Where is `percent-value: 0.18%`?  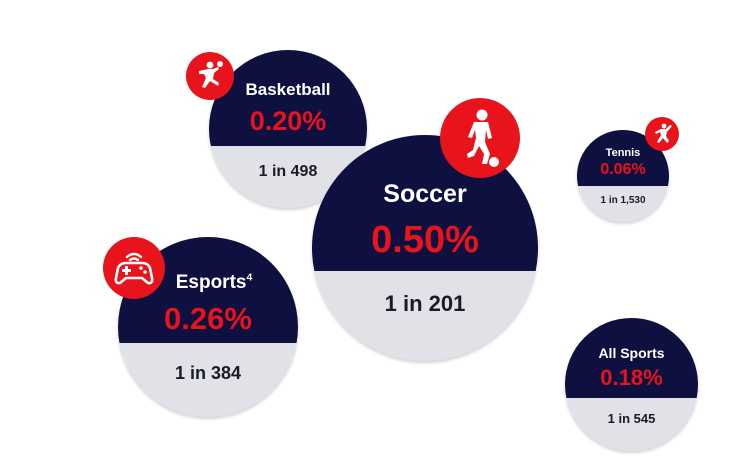
percent-value: 0.18% is located at coordinates (631, 377).